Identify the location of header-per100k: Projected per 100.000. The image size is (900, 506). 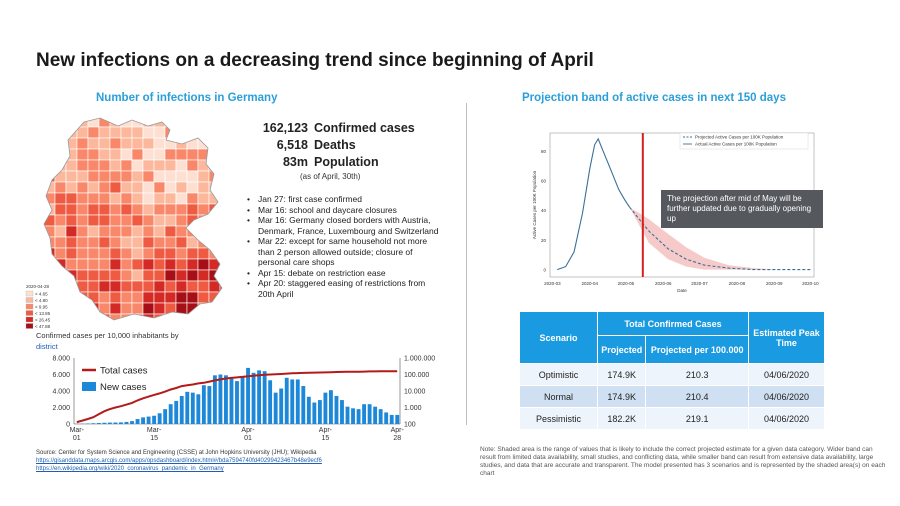
(697, 349).